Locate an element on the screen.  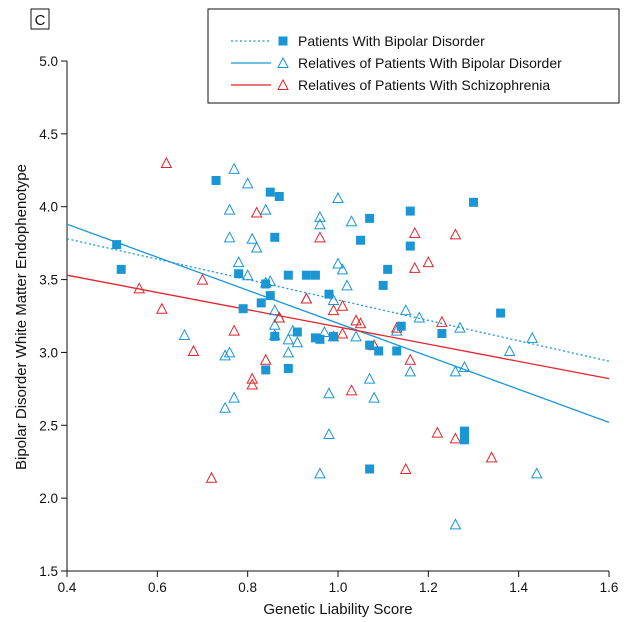
y-tick-label: 2.0 is located at coordinates (48, 498).